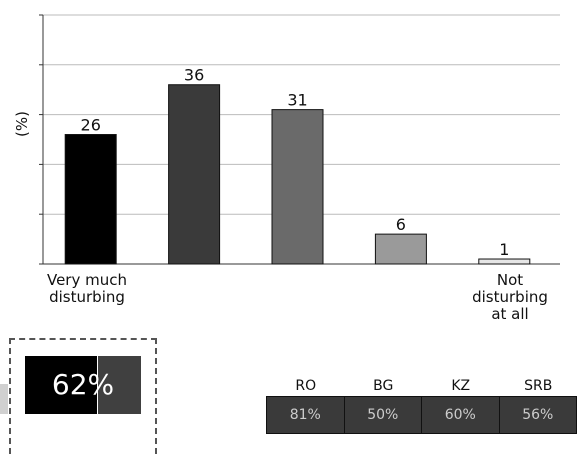 This screenshot has height=454, width=580. I want to click on summary-bar, so click(83, 385).